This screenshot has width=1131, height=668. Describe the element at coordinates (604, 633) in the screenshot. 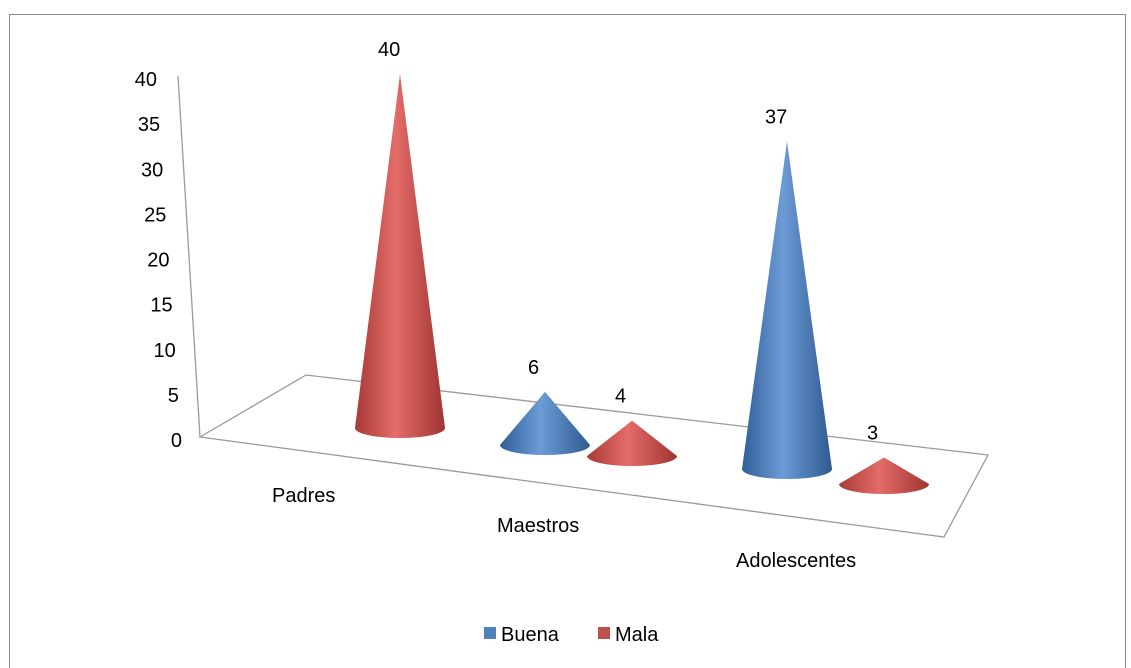

I see `legend-swatch-mala` at that location.